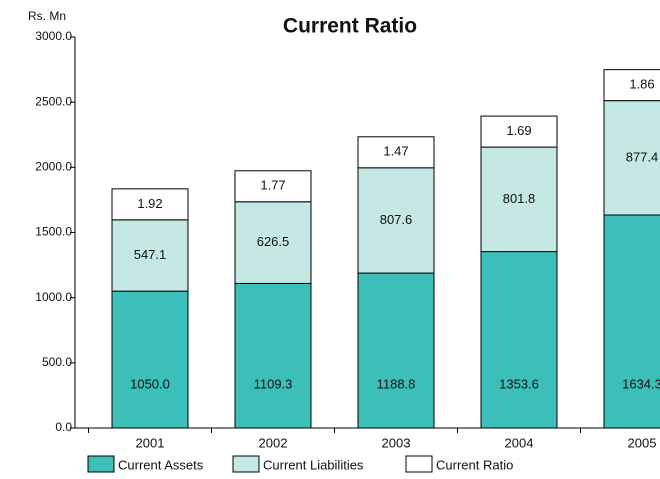 This screenshot has height=479, width=660. What do you see at coordinates (313, 464) in the screenshot?
I see `legend-label: Current Liabilities` at bounding box center [313, 464].